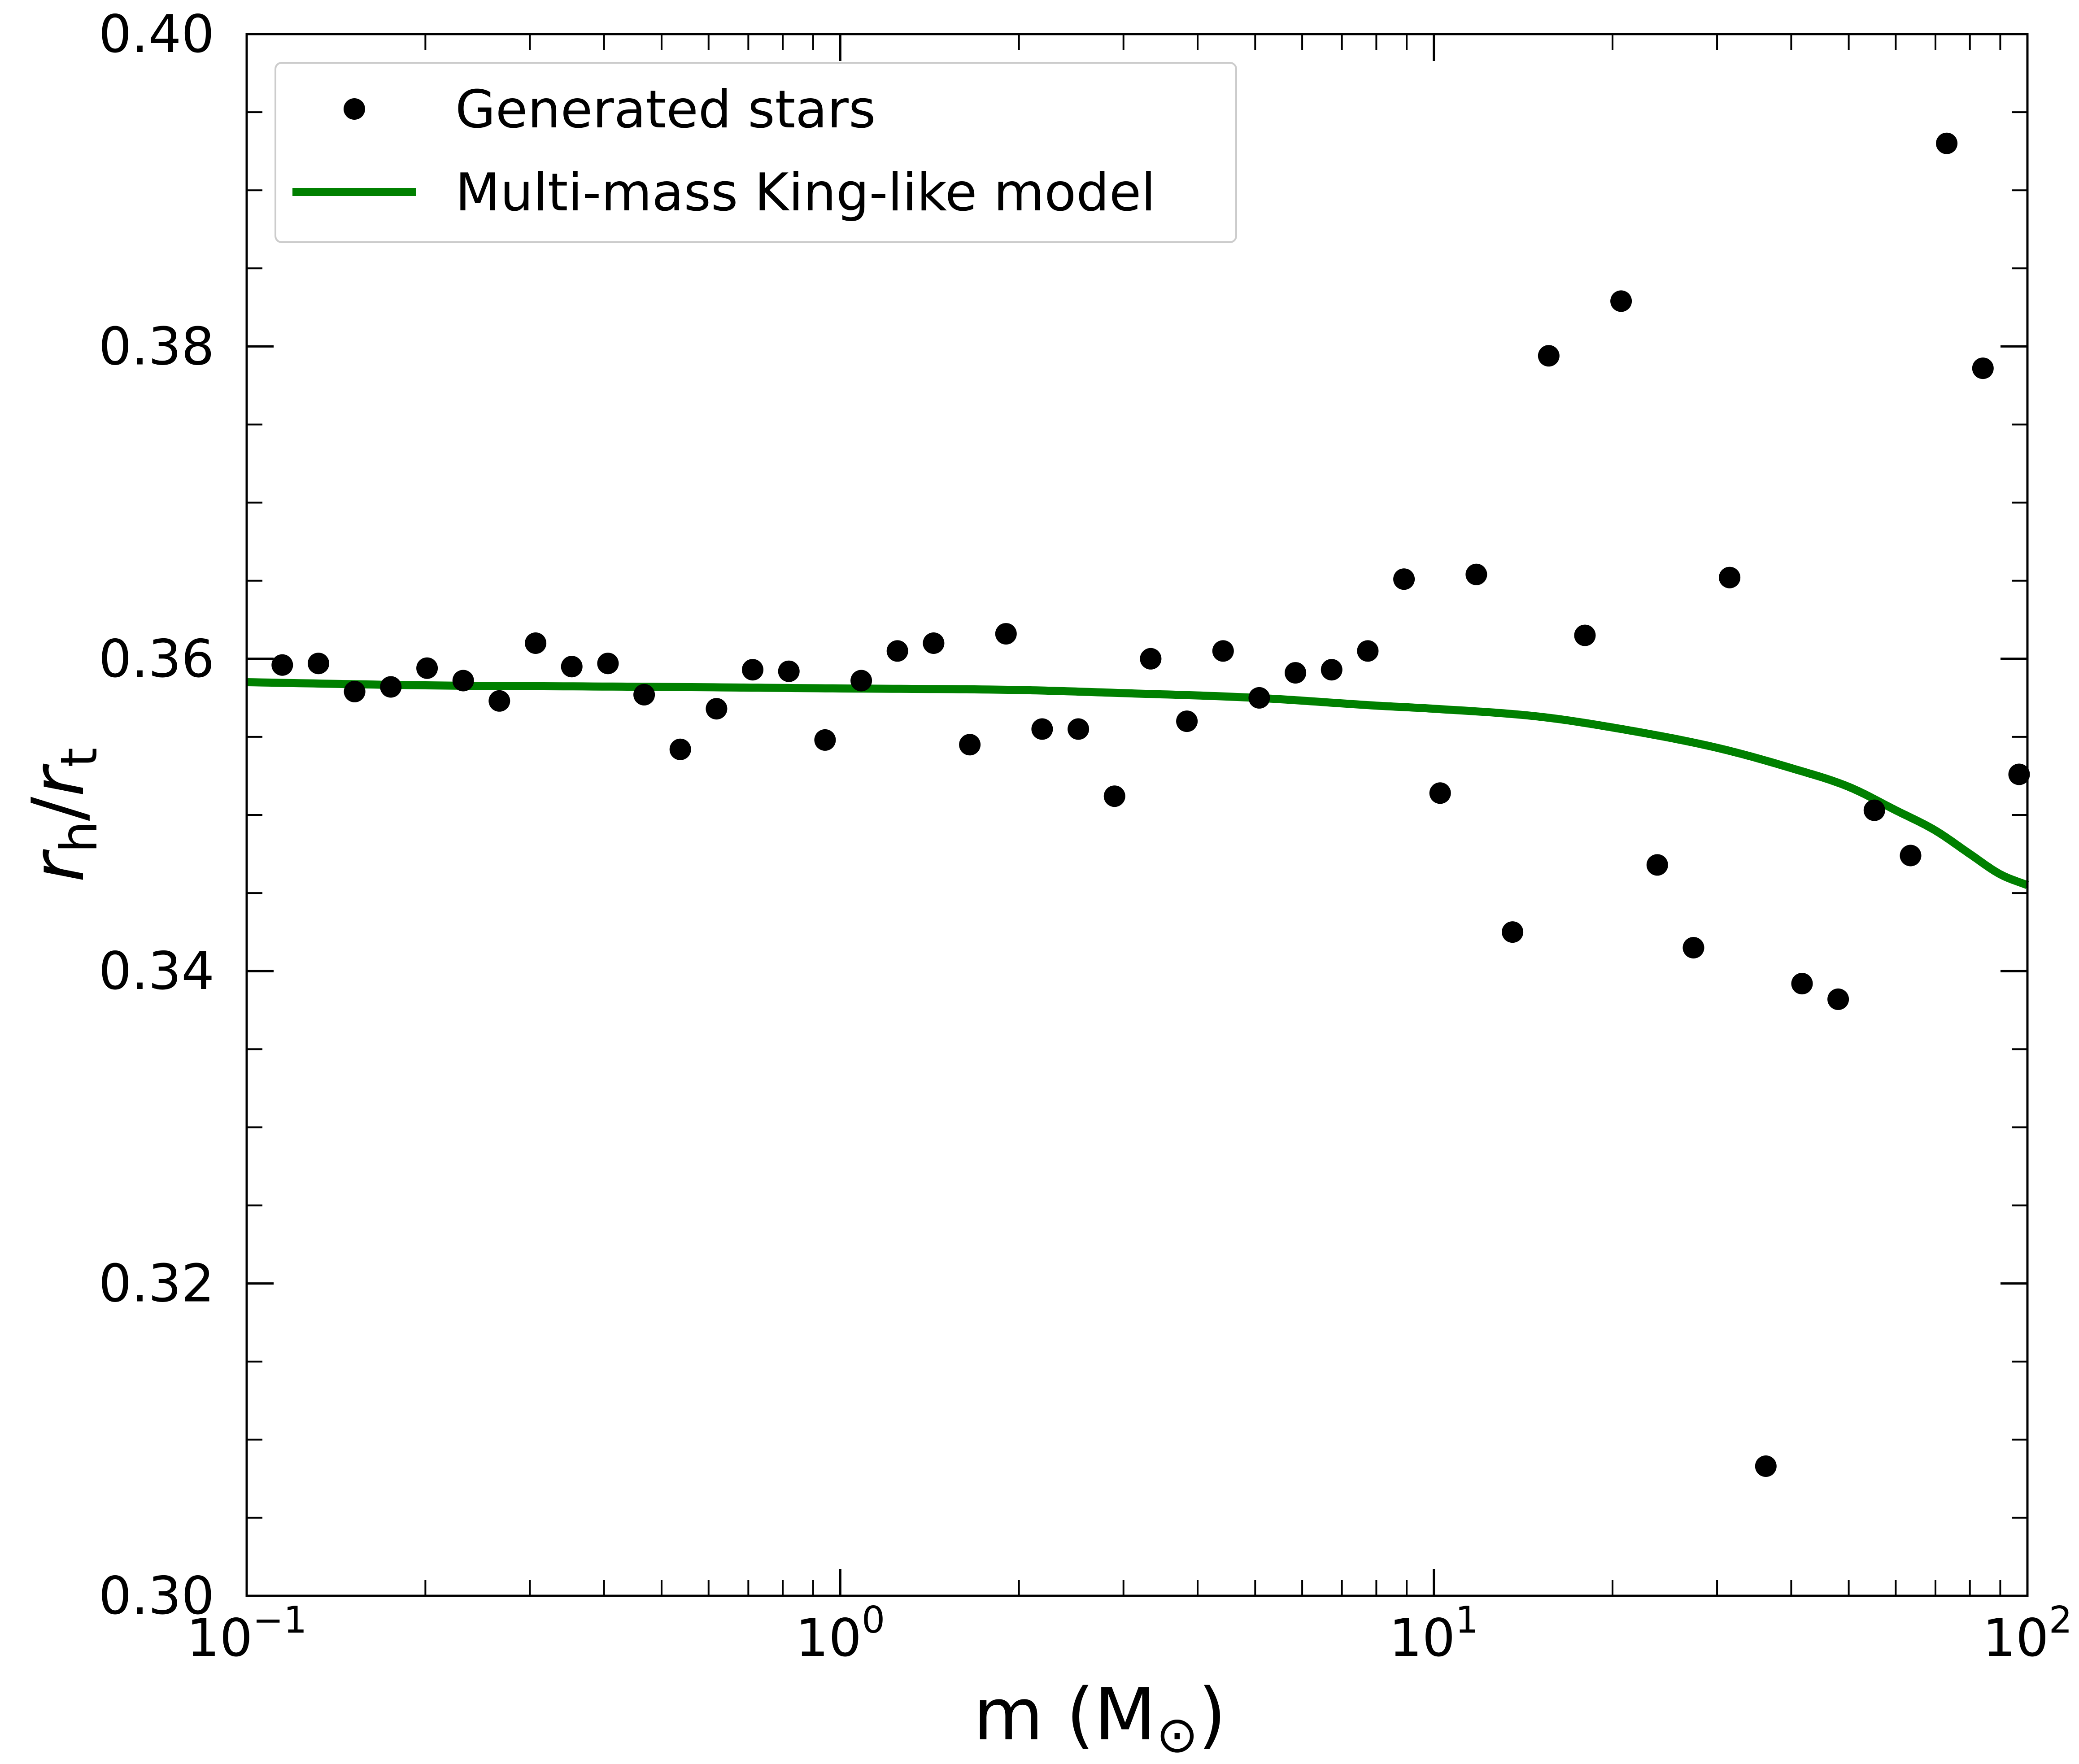 The width and height of the screenshot is (2079, 1764). Describe the element at coordinates (79, 837) in the screenshot. I see `y-label-sub-h: h` at that location.